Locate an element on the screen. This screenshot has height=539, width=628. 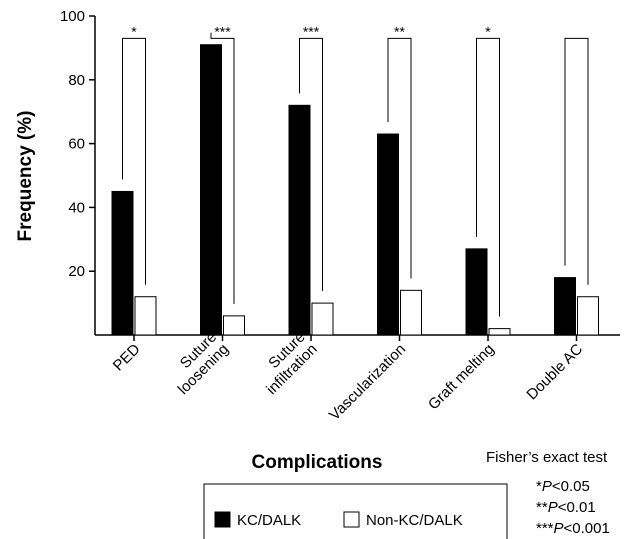
legend-frame is located at coordinates (355, 511).